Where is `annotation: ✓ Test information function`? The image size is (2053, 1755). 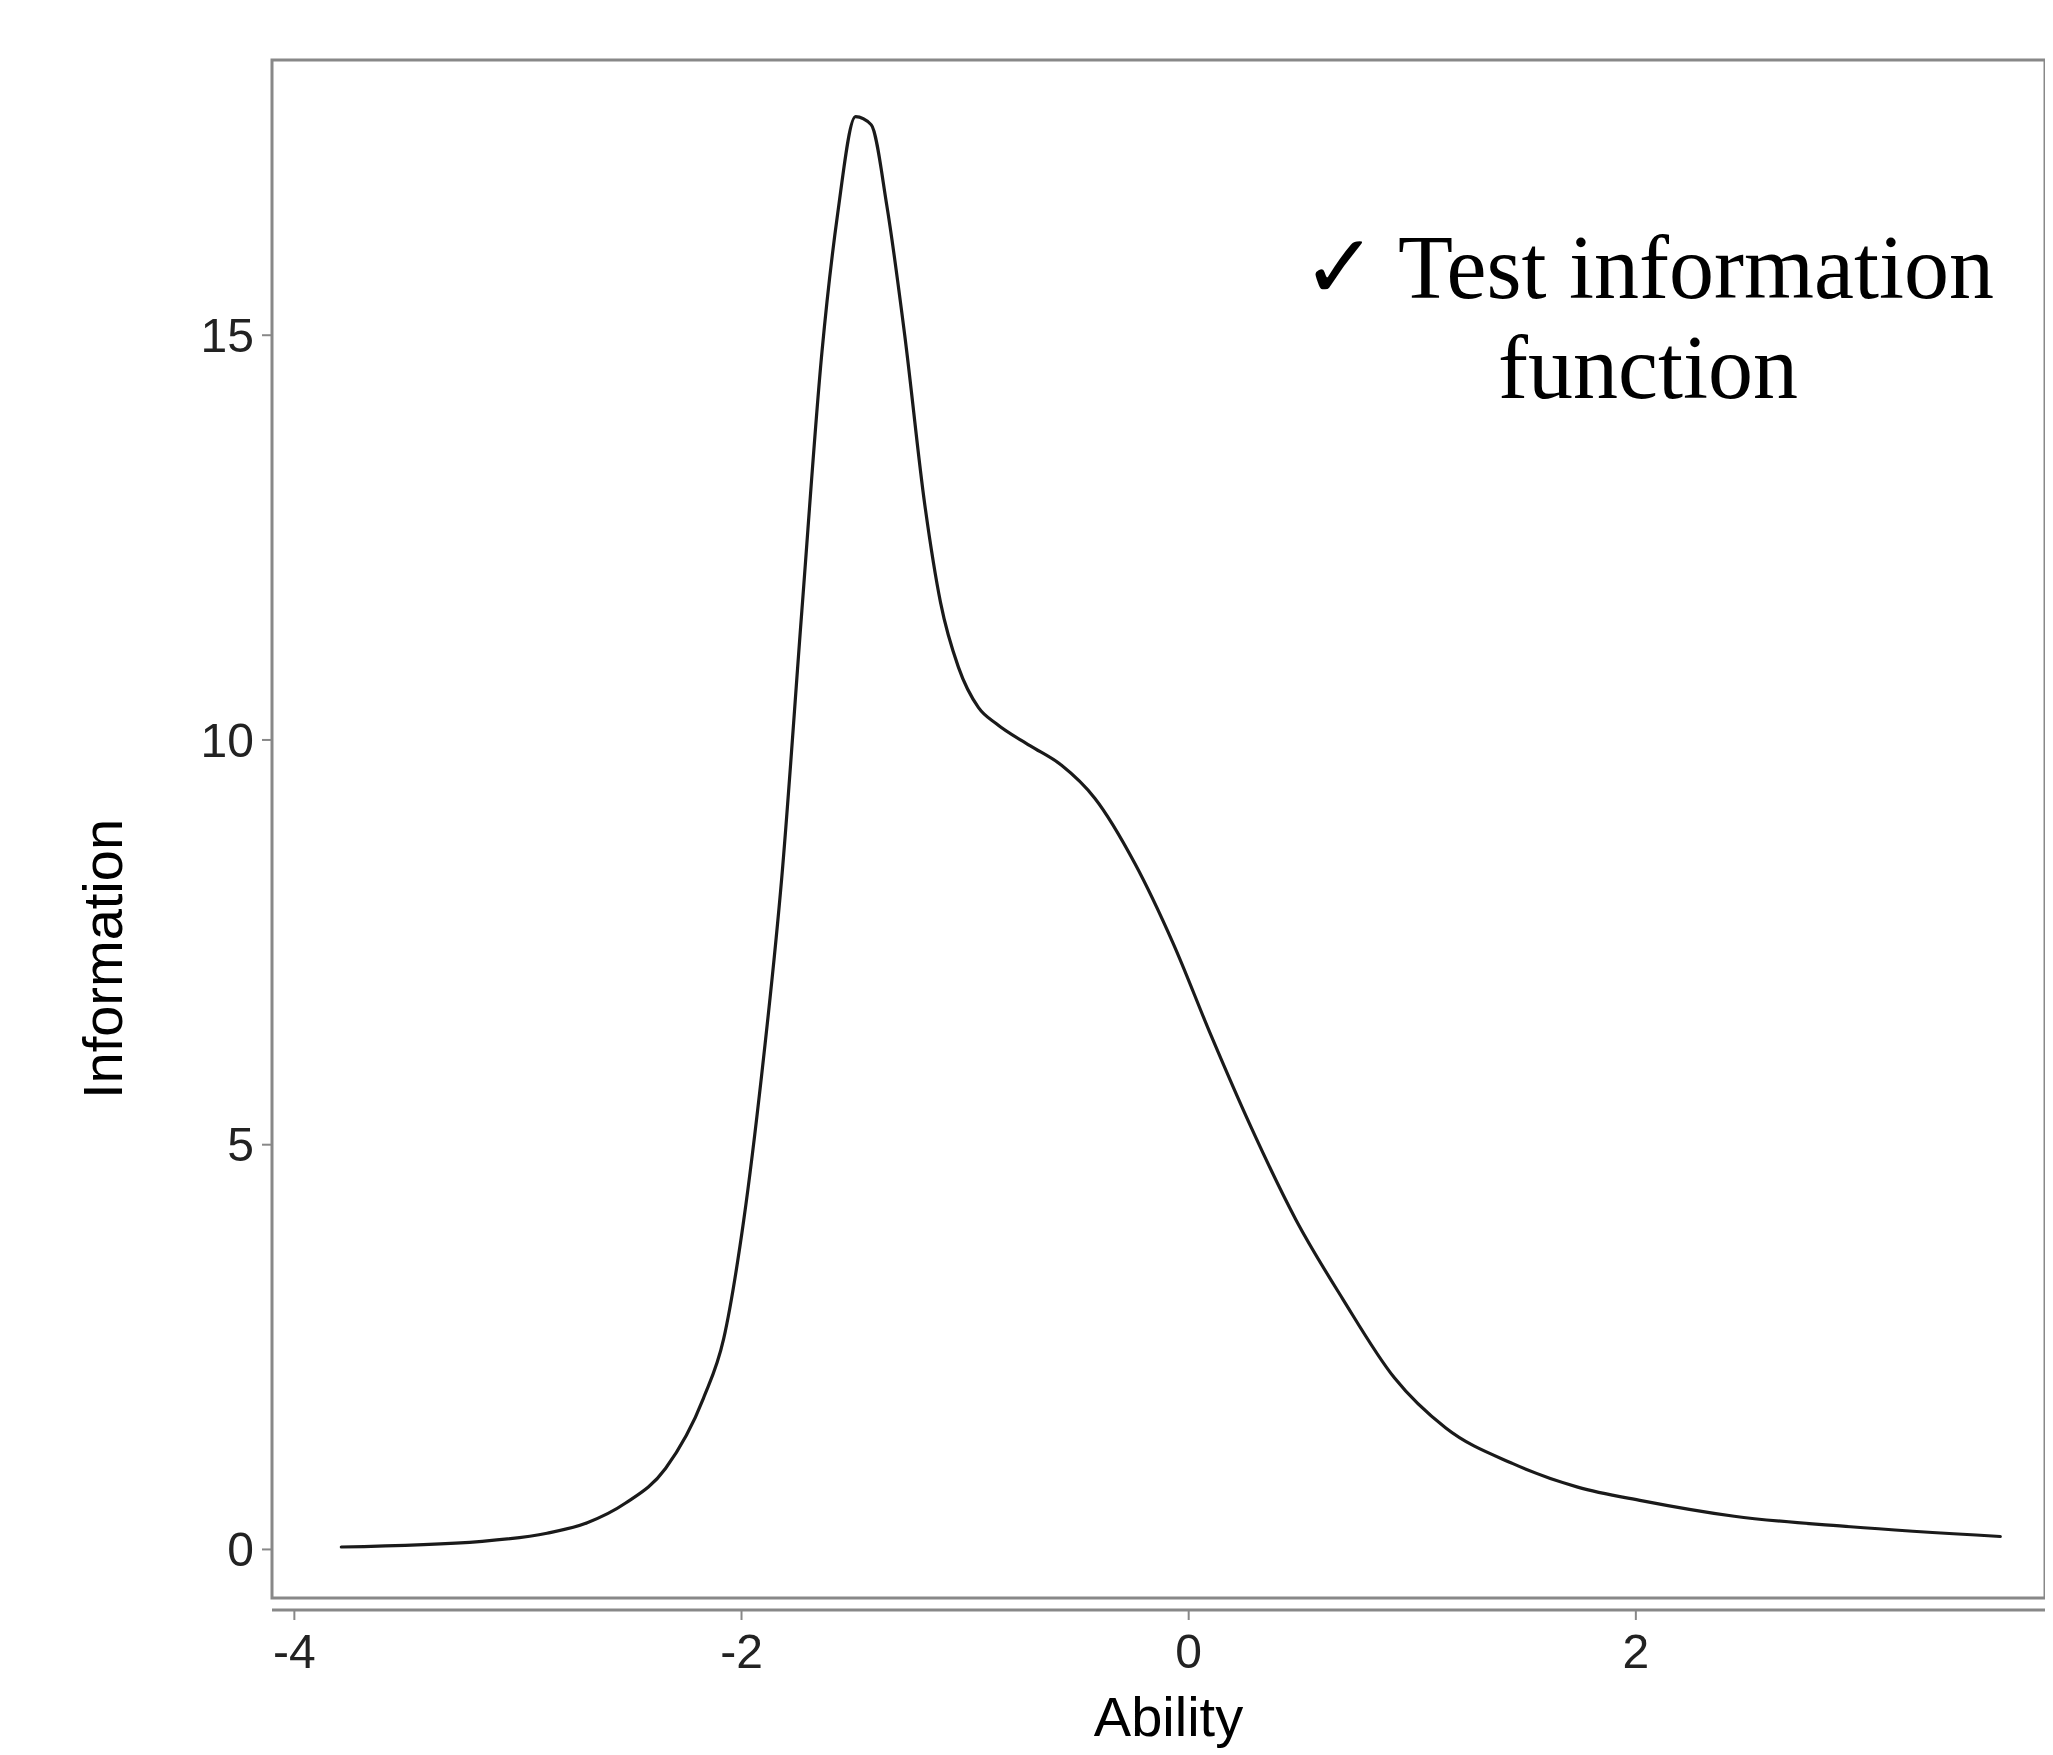 annotation: ✓ Test information function is located at coordinates (1648, 317).